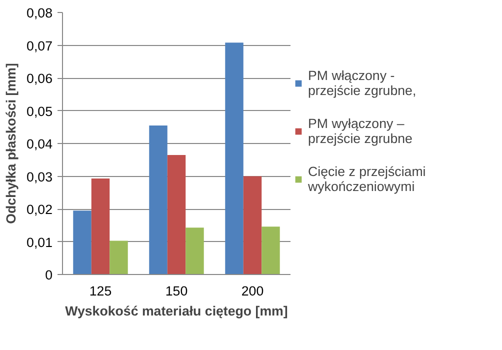  Describe the element at coordinates (39, 209) in the screenshot. I see `y-tick-label: 0,02` at that location.